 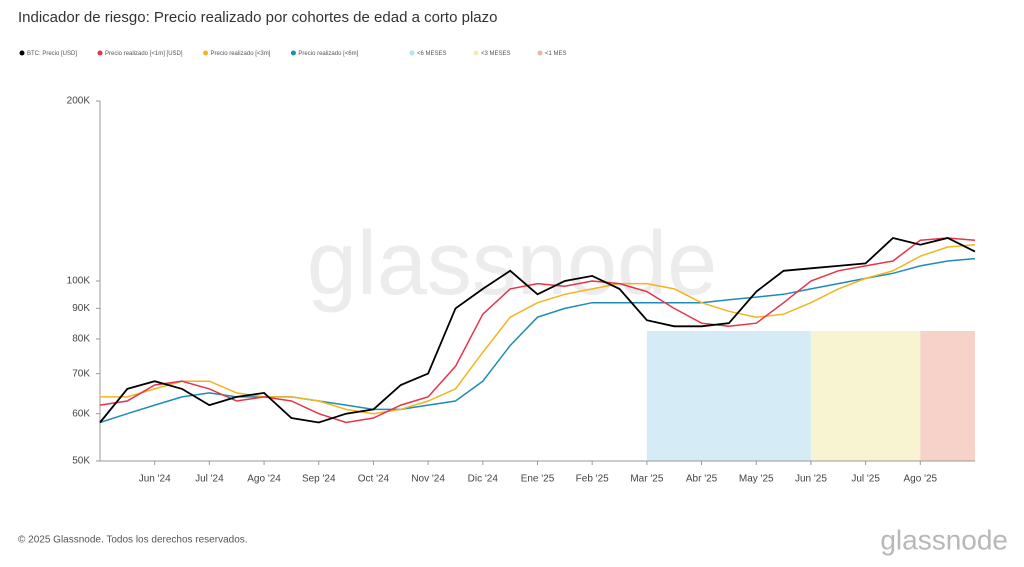 What do you see at coordinates (496, 54) in the screenshot?
I see `legend-label: <3 MESES` at bounding box center [496, 54].